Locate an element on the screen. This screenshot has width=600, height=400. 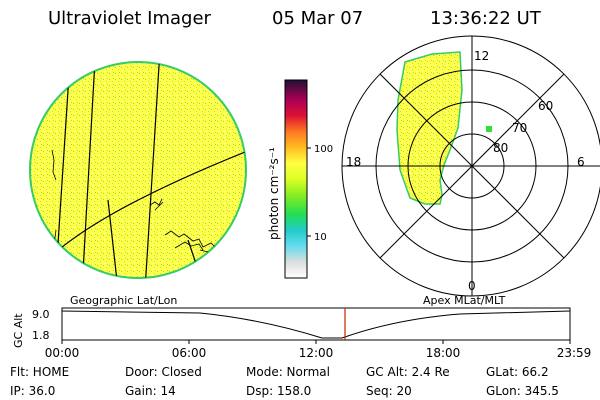
colorbar: 100 10 photon cm⁻²s⁻¹ is located at coordinates (300, 179).